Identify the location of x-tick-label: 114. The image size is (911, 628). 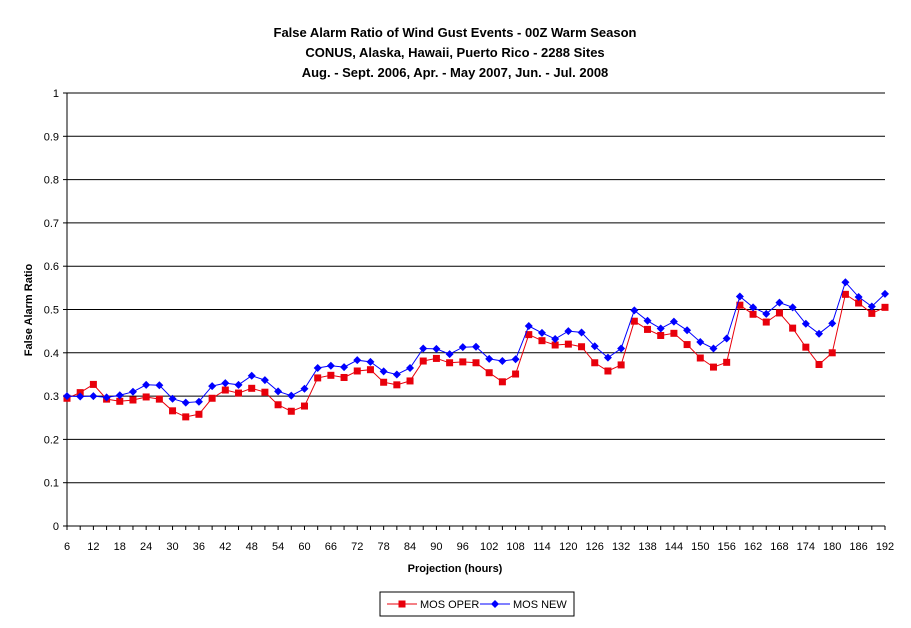
(542, 547).